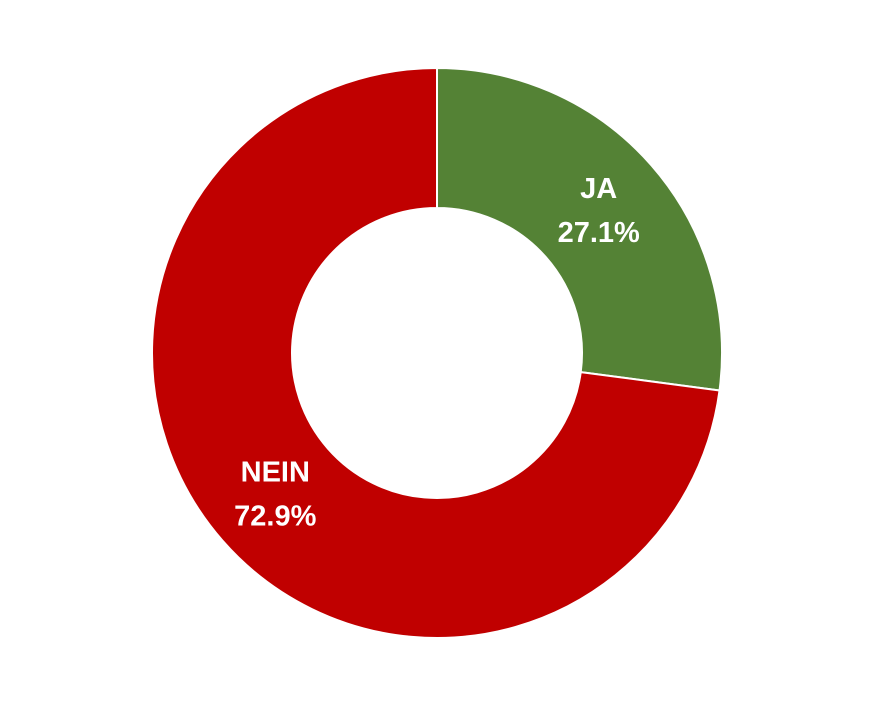 The width and height of the screenshot is (873, 708). I want to click on value-label: 72.9%, so click(275, 516).